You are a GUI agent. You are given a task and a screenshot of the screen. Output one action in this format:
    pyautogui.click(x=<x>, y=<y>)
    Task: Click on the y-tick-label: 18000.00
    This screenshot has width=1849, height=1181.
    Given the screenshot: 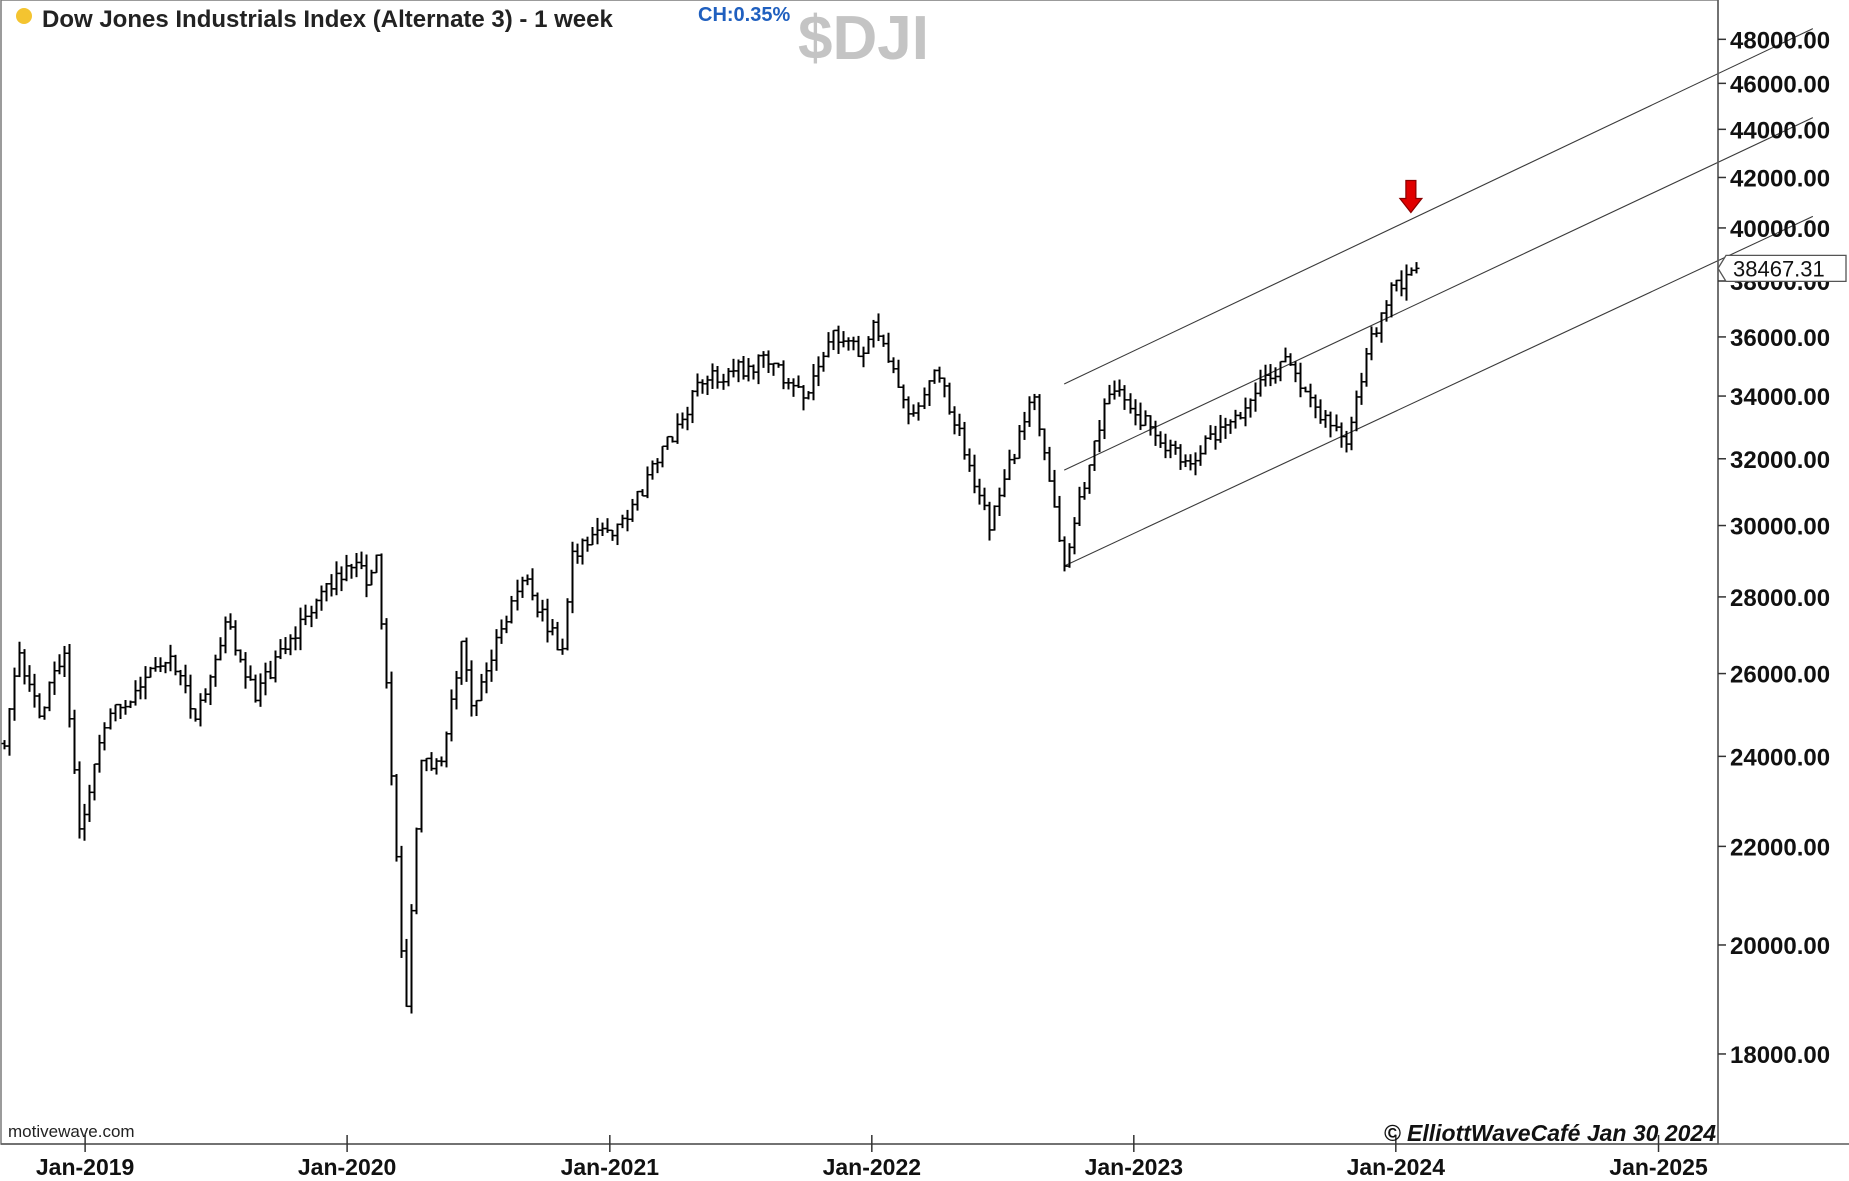 What is the action you would take?
    pyautogui.click(x=1780, y=1055)
    